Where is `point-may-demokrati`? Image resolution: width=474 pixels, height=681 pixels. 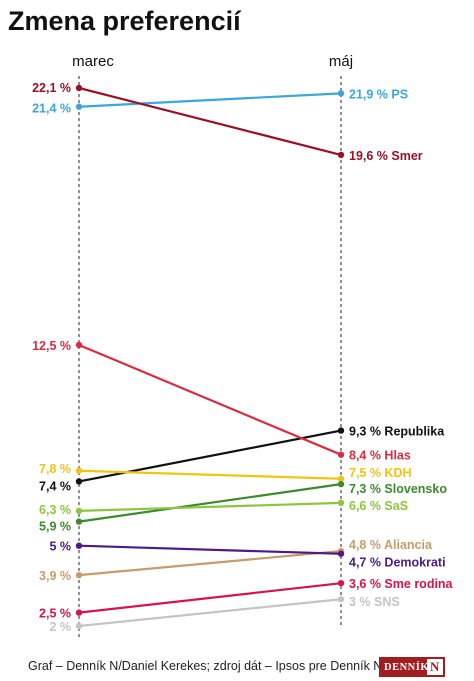 point-may-demokrati is located at coordinates (341, 553).